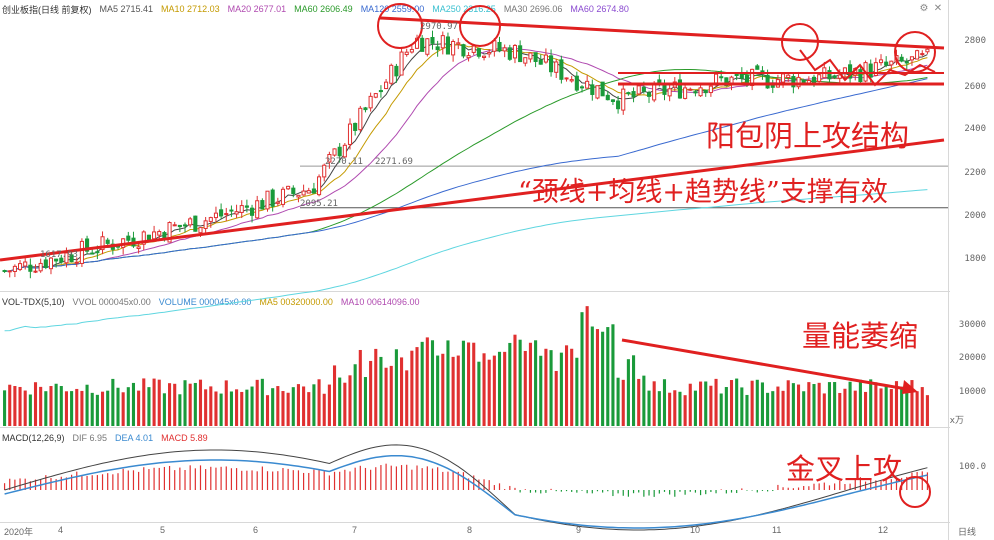 The width and height of the screenshot is (994, 540). Describe the element at coordinates (184, 438) in the screenshot. I see `macd-value-label: MACD 5.89` at that location.